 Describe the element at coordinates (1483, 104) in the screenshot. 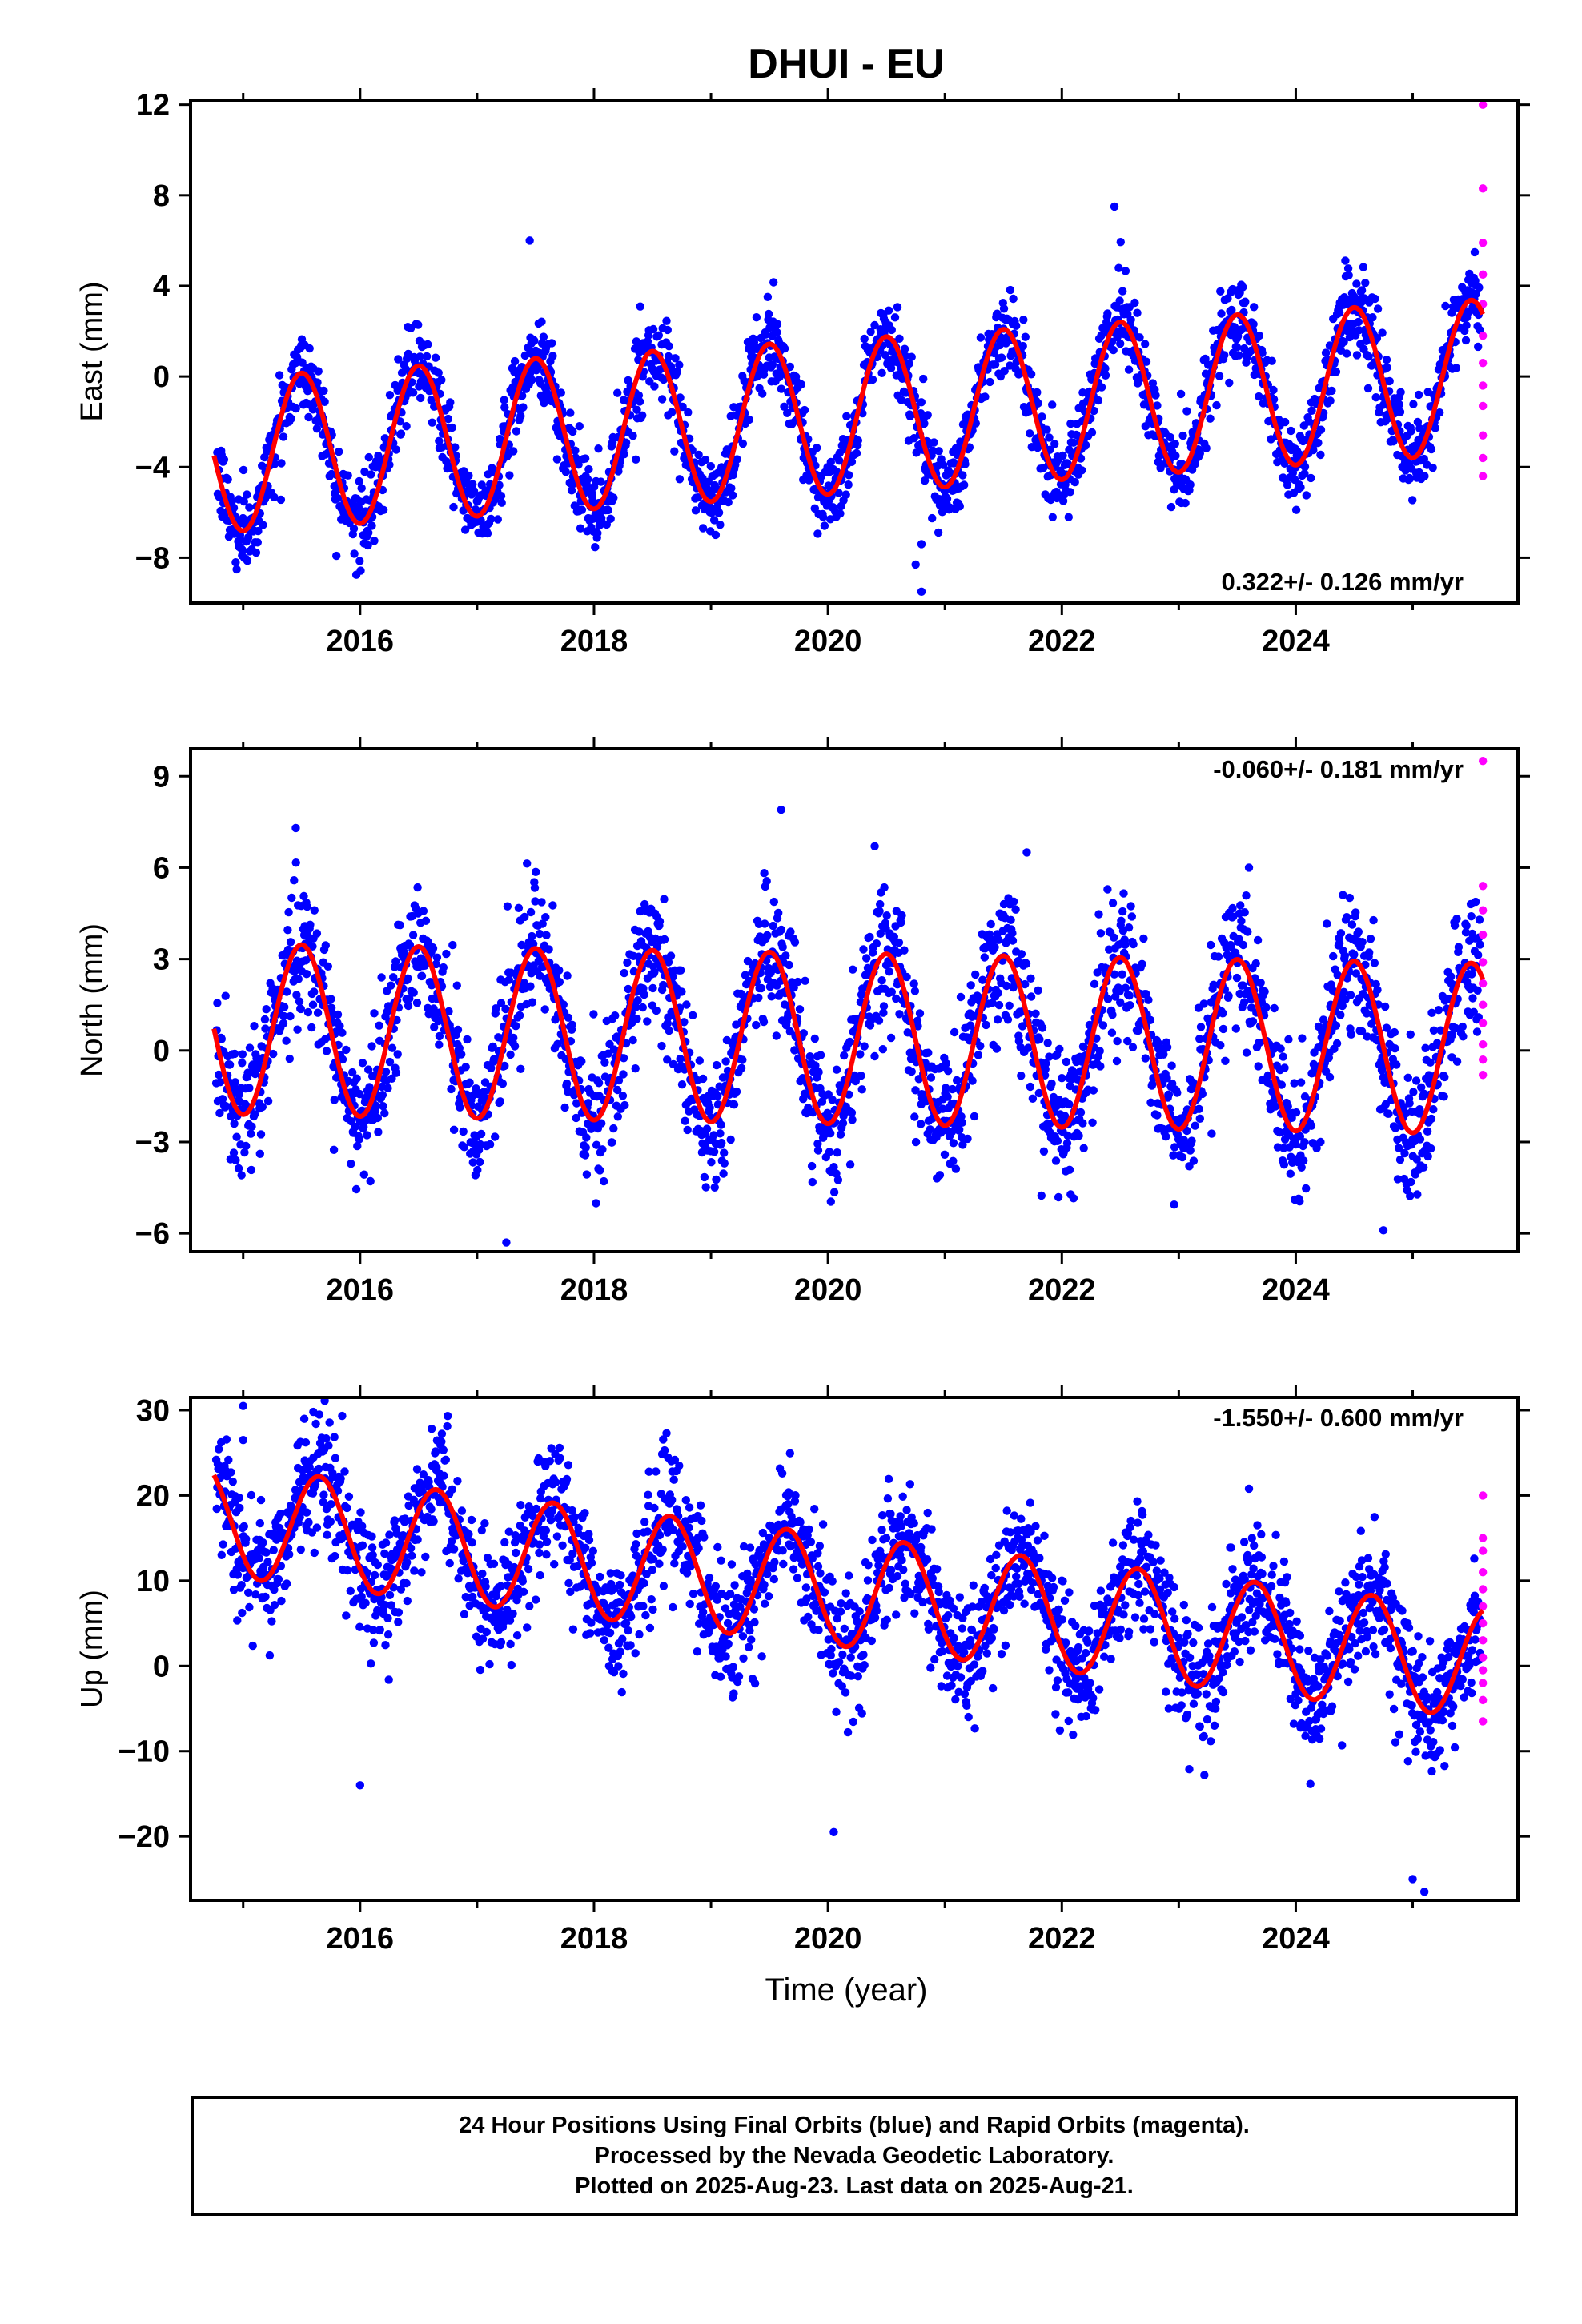

I see `rapid-data-point` at that location.